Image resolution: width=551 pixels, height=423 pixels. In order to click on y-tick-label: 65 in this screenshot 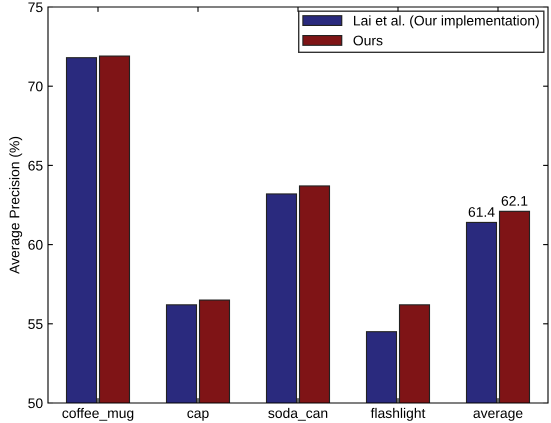, I will do `click(35, 165)`.